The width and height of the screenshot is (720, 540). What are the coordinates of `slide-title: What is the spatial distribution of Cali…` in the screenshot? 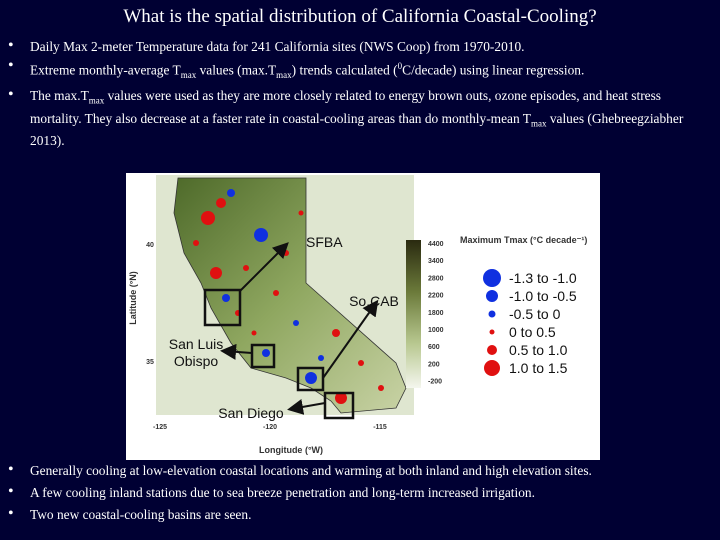 It's located at (360, 16).